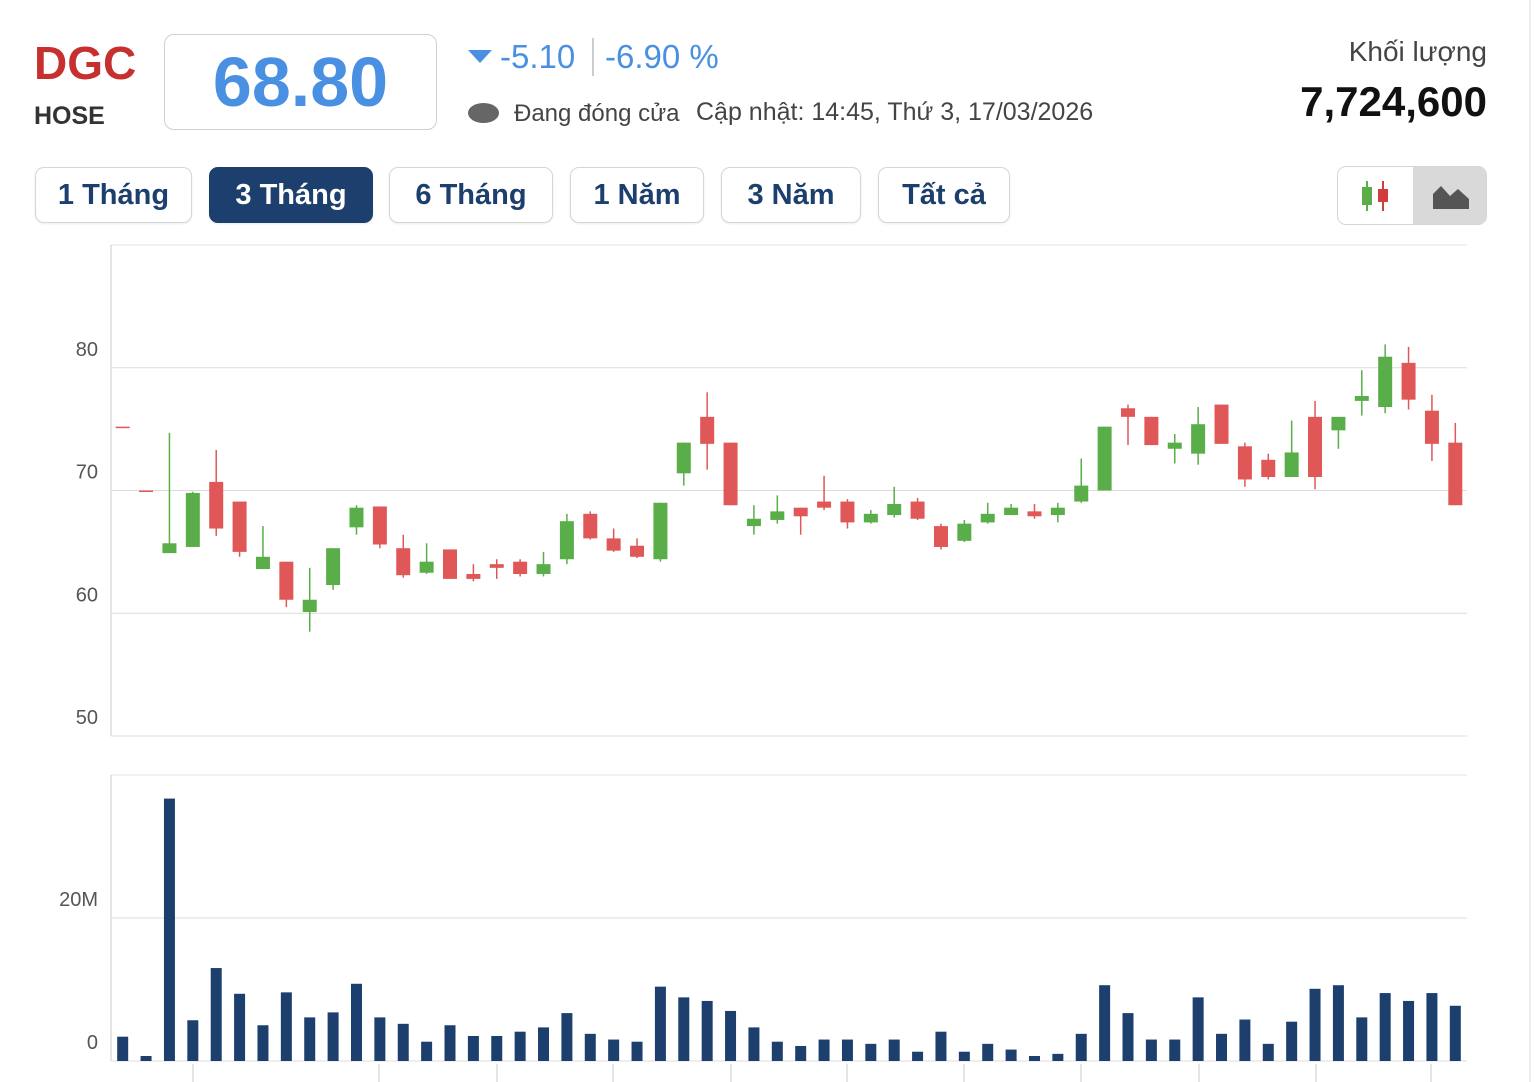  I want to click on separator, so click(593, 57).